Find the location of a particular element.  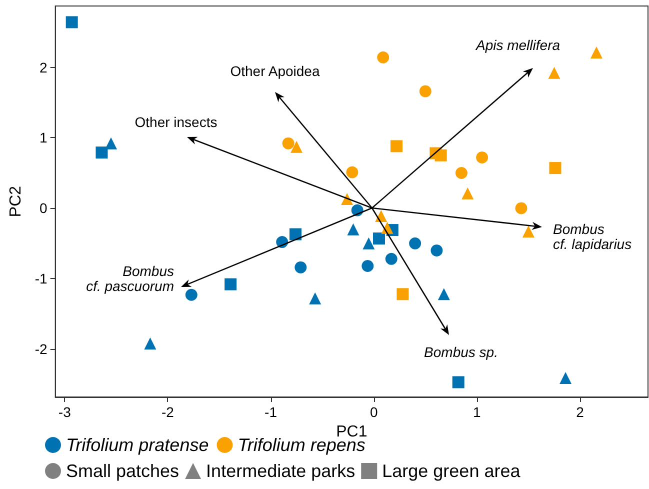

y-tick-label: 0 is located at coordinates (44, 208).